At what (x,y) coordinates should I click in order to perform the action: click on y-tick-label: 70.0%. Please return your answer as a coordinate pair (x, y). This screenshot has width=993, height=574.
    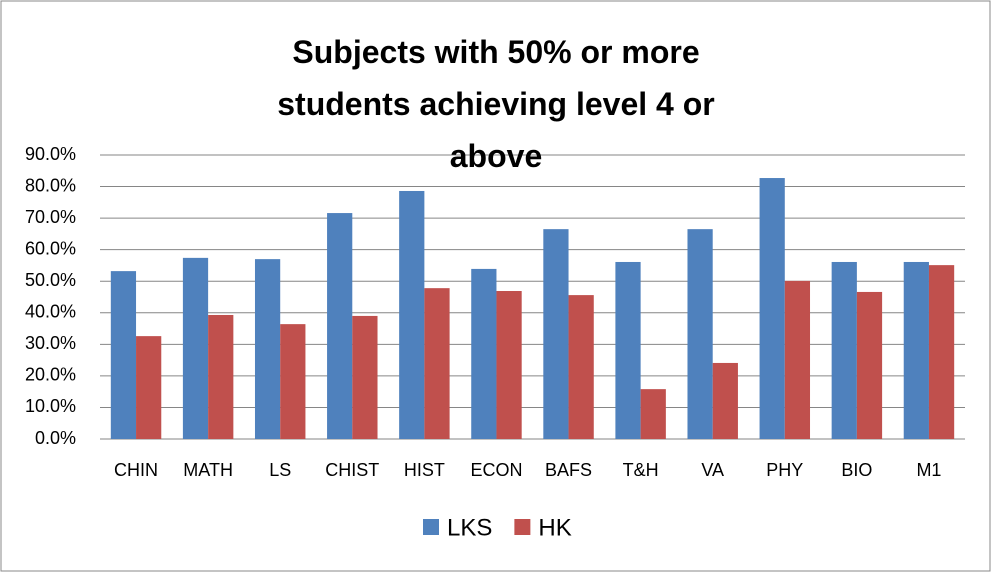
    Looking at the image, I should click on (50, 217).